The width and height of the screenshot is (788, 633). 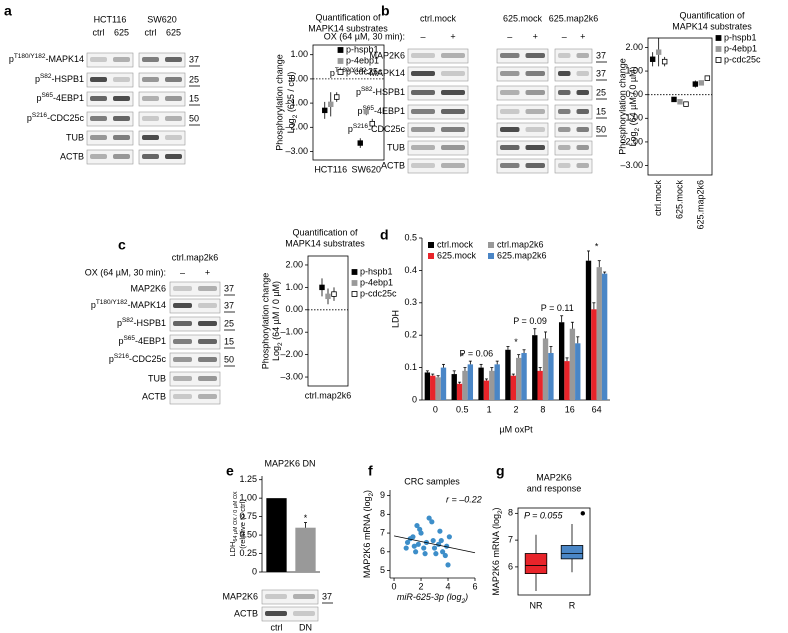 What do you see at coordinates (248, 479) in the screenshot?
I see `y-tick-label: 1.25` at bounding box center [248, 479].